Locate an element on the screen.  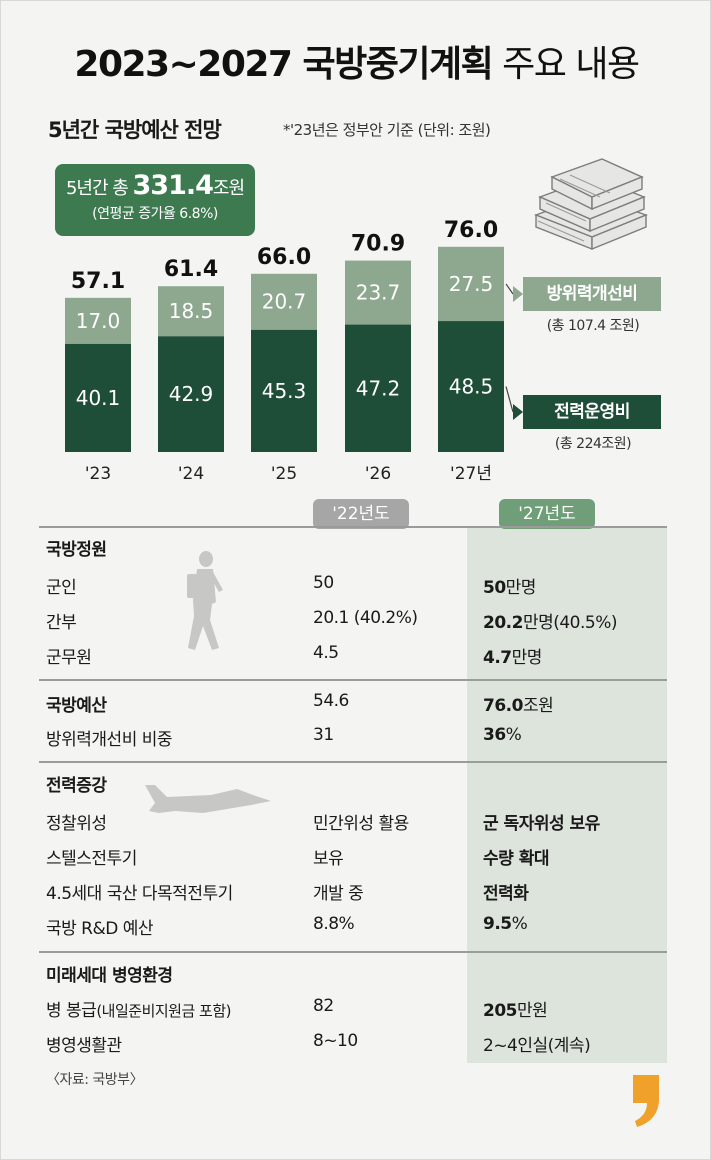
table-row: 병영생활관 8~10 2~4인실(계속) is located at coordinates (318, 1043).